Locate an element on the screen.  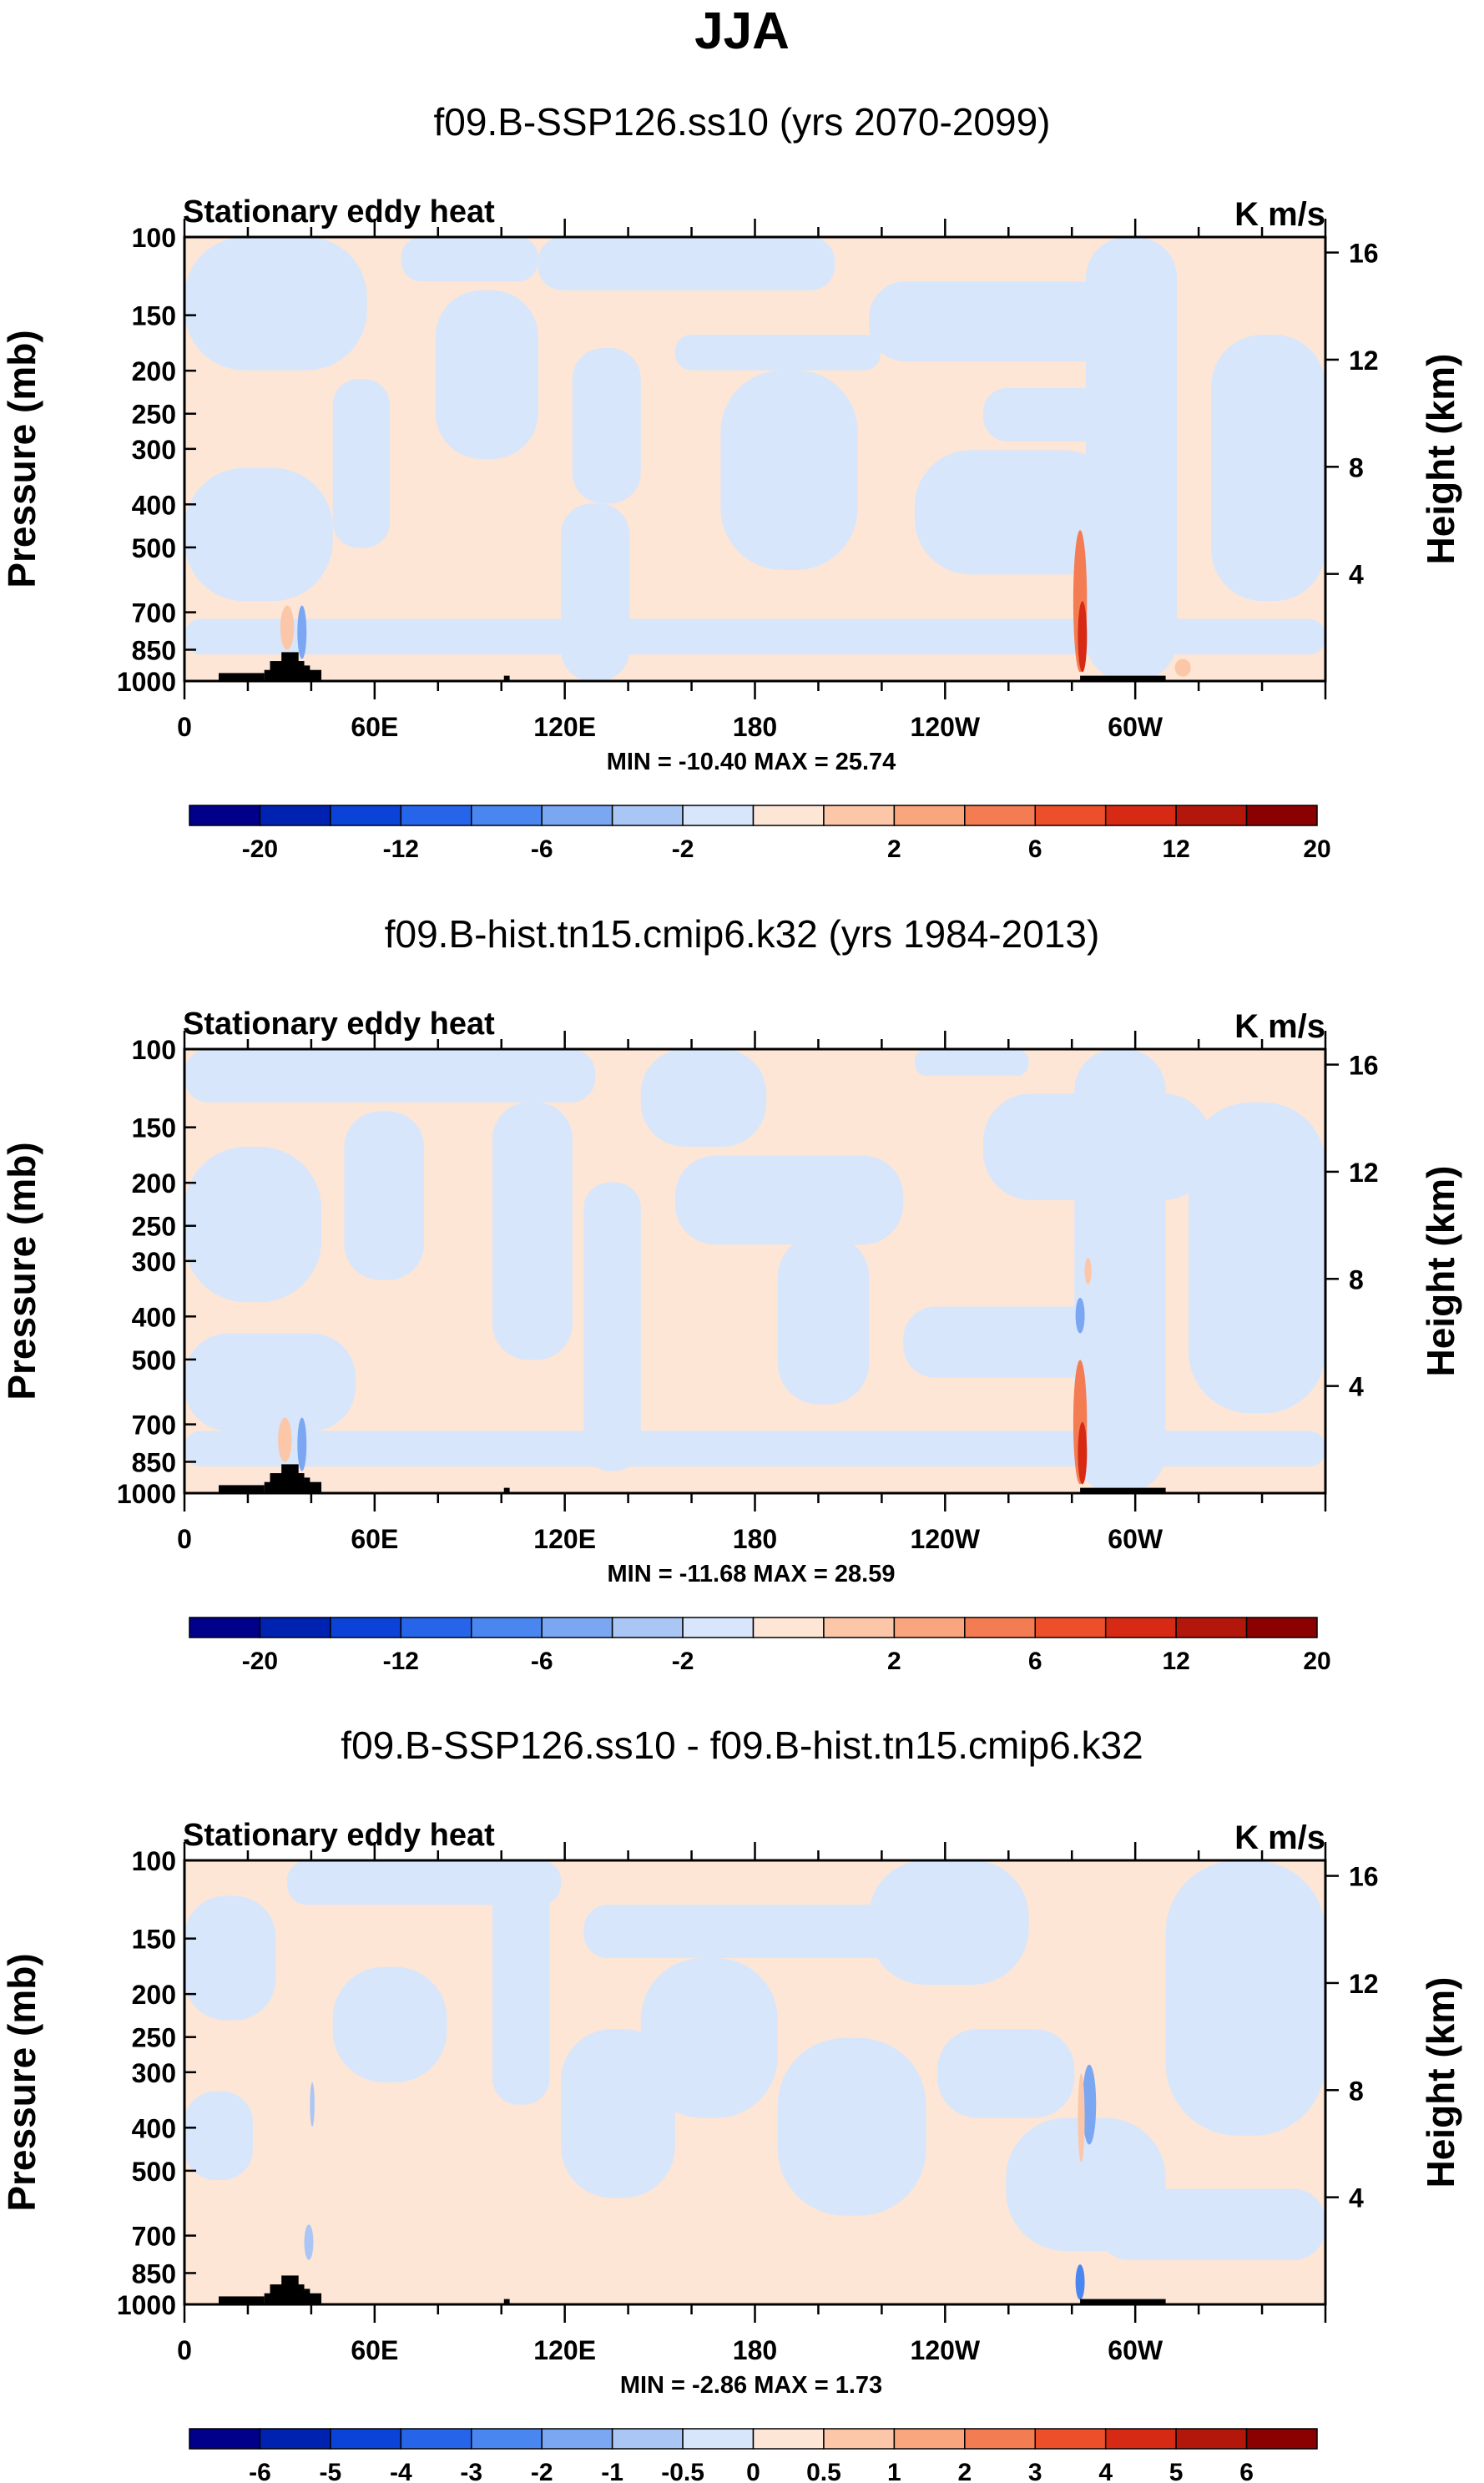
min-max-stats: MIN = -10.40 MAX = 25.74 is located at coordinates (751, 762).